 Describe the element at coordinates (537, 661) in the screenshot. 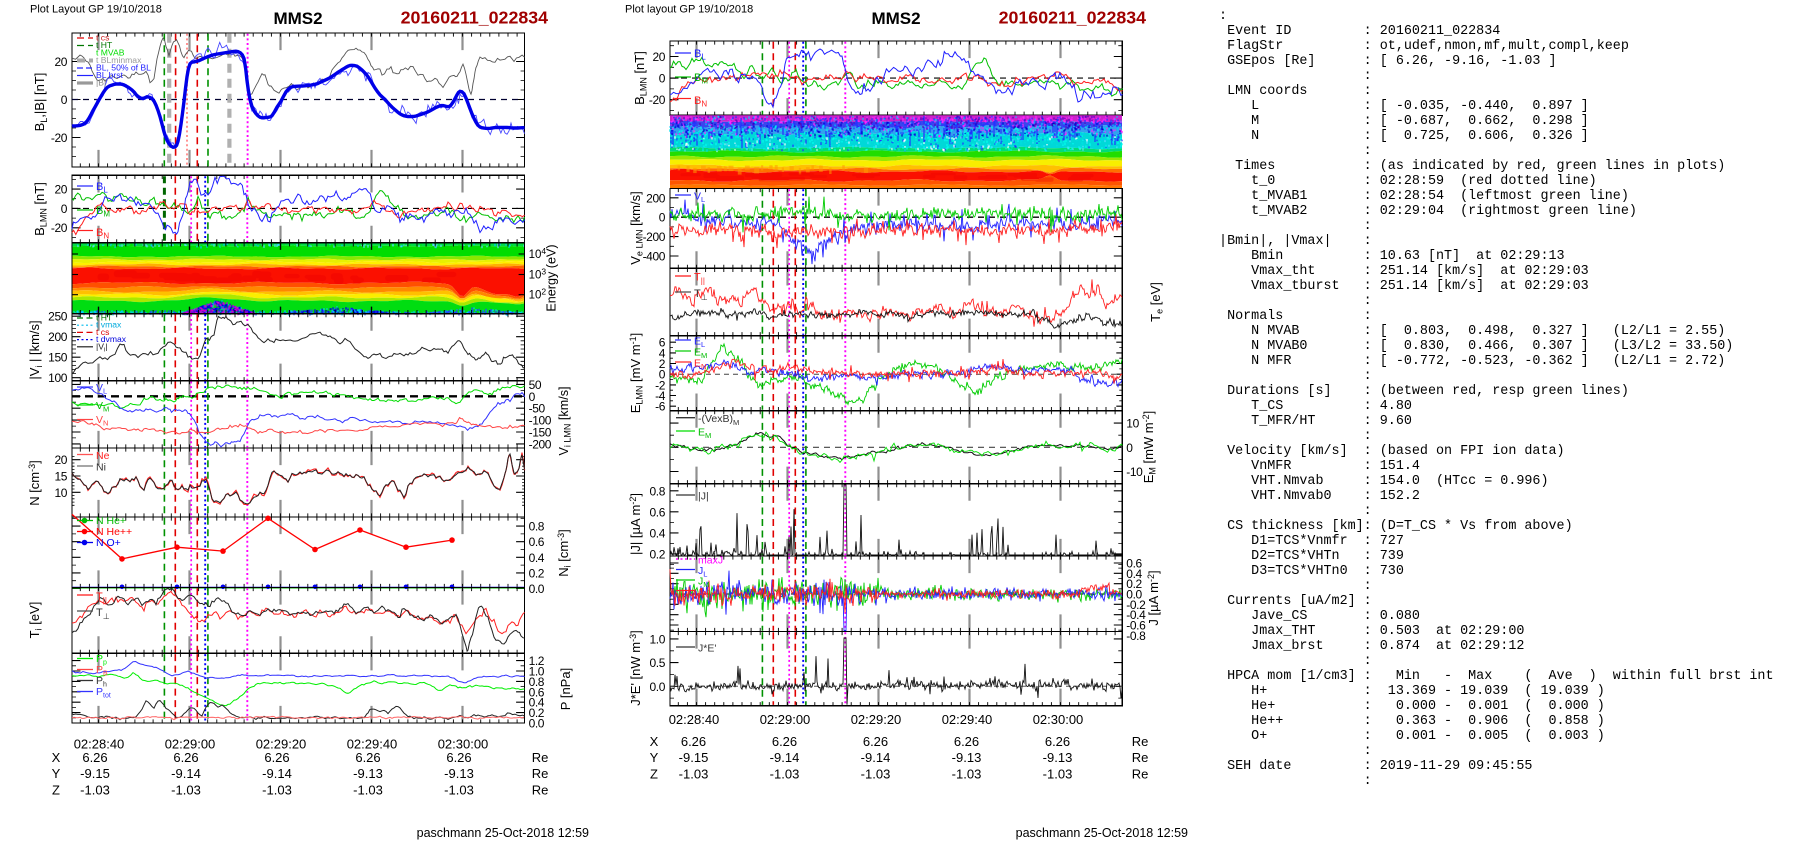

I see `svg-text: 1.2` at that location.